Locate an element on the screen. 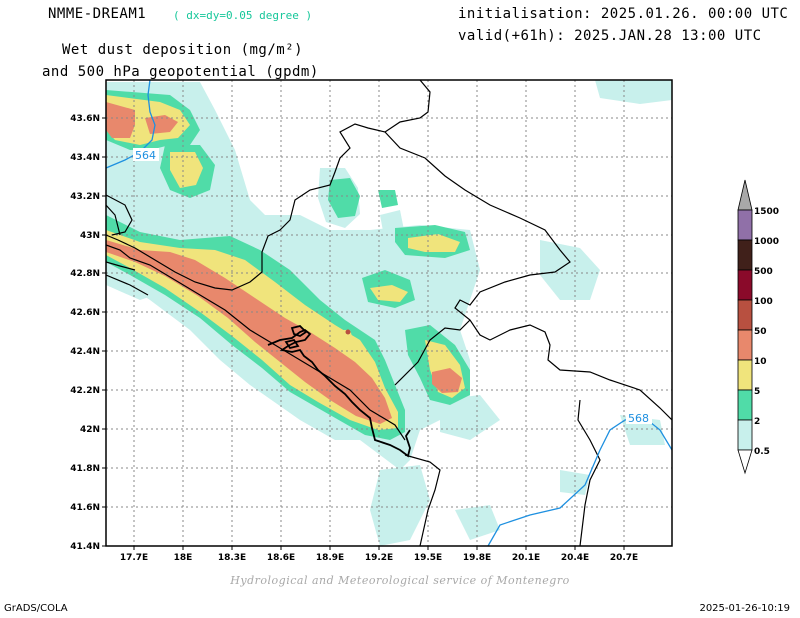 Image resolution: width=800 pixels, height=618 pixels. lat-label: 42N is located at coordinates (90, 430).